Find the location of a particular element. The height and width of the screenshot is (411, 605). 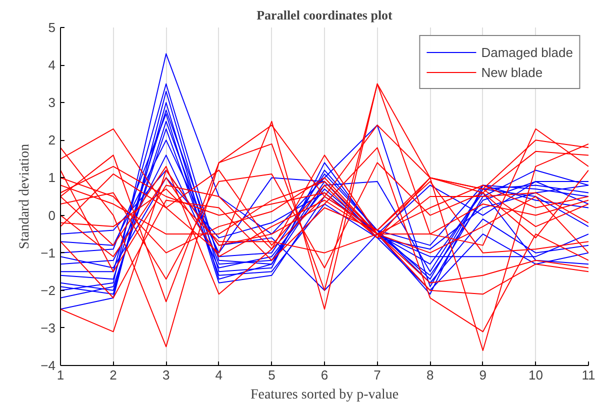

y-tick-label: −1 is located at coordinates (48, 252).